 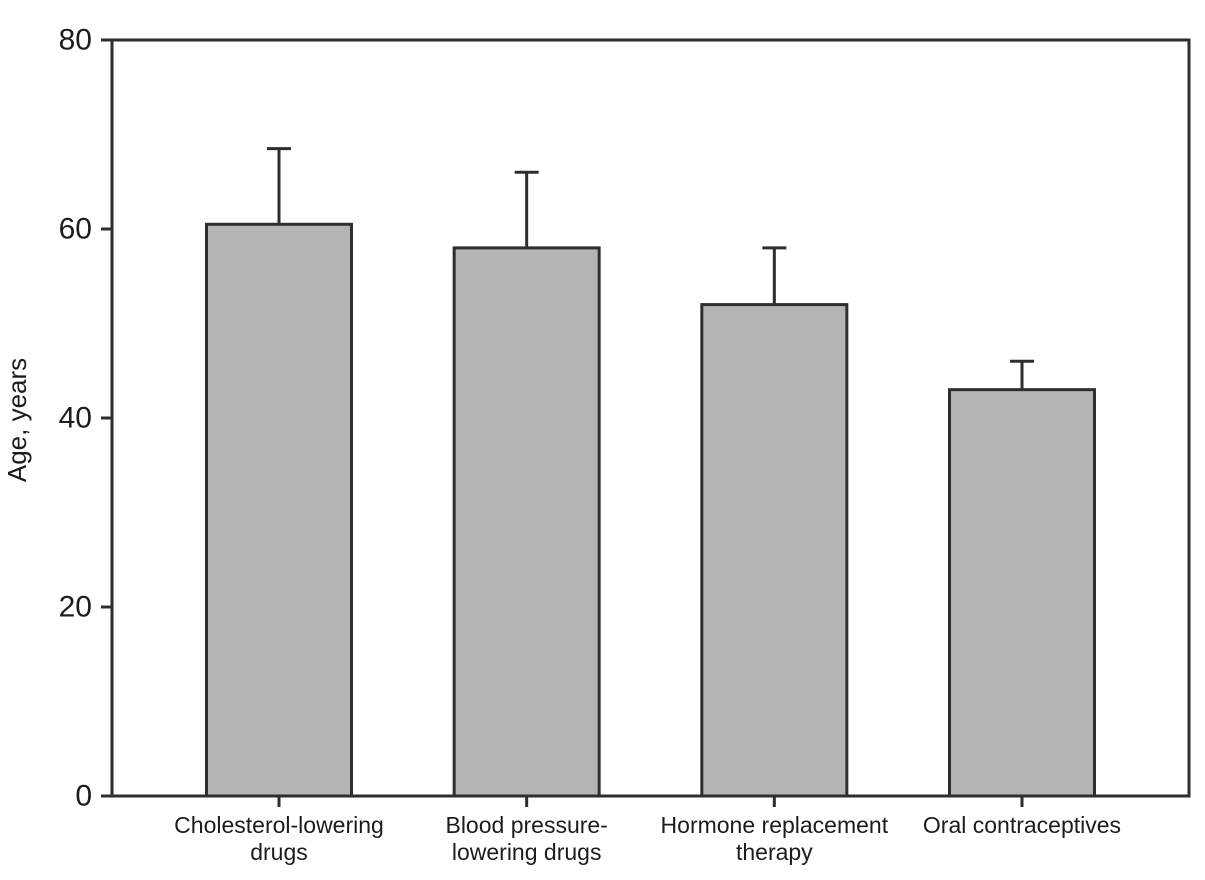 I want to click on x-tick-label: Oral contraceptives, so click(x=1022, y=825).